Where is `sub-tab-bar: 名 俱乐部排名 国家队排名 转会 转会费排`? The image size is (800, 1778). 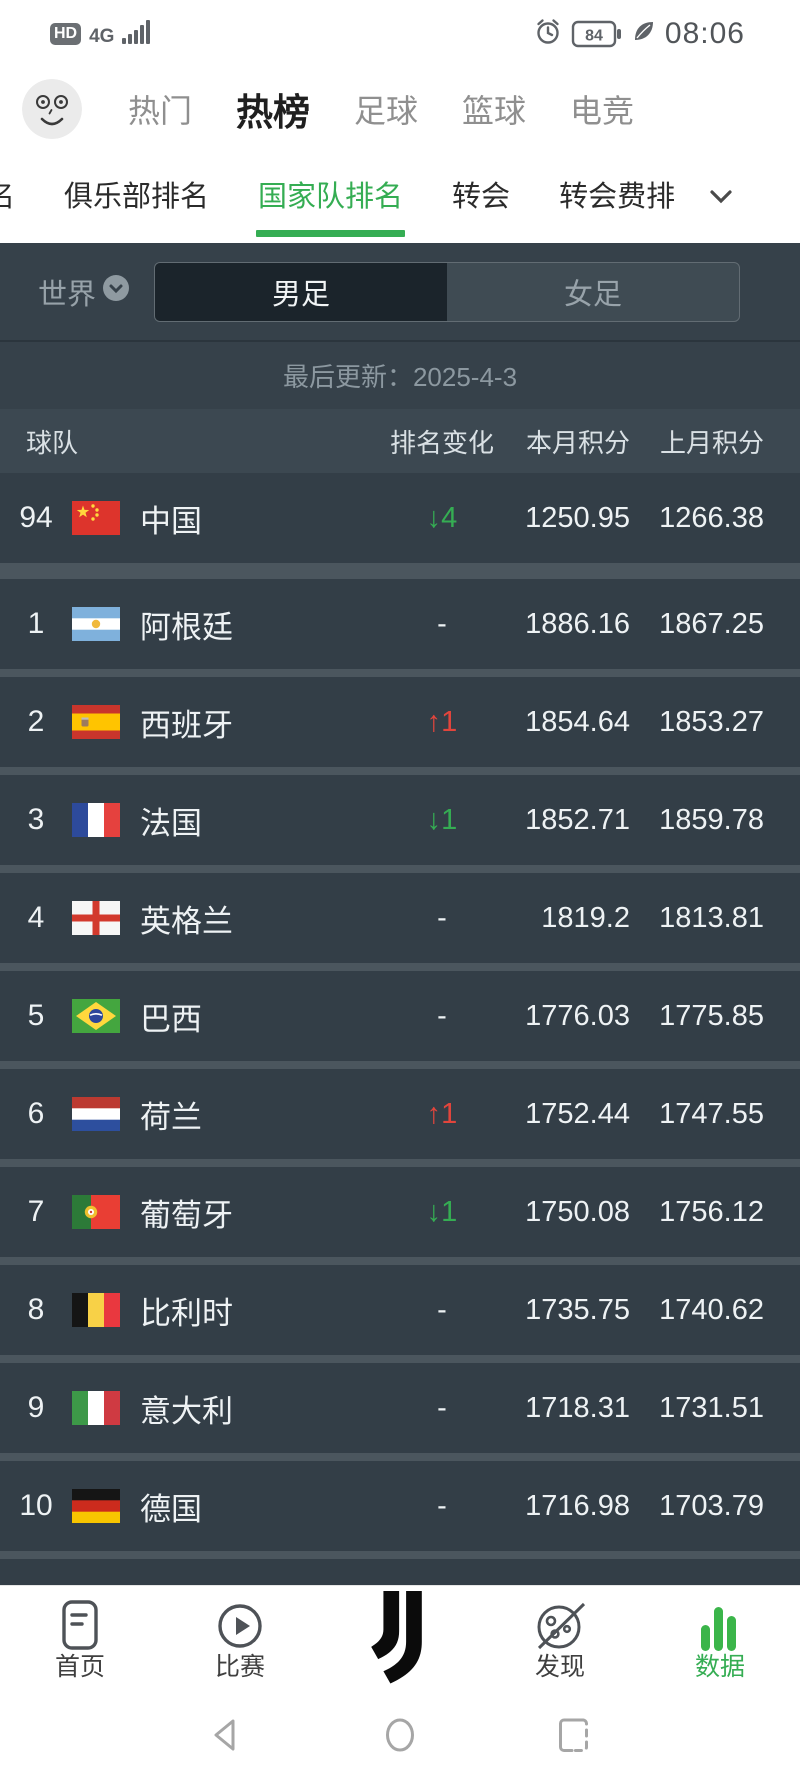
sub-tab-bar: 名 俱乐部排名 国家队排名 转会 转会费排 is located at coordinates (400, 196).